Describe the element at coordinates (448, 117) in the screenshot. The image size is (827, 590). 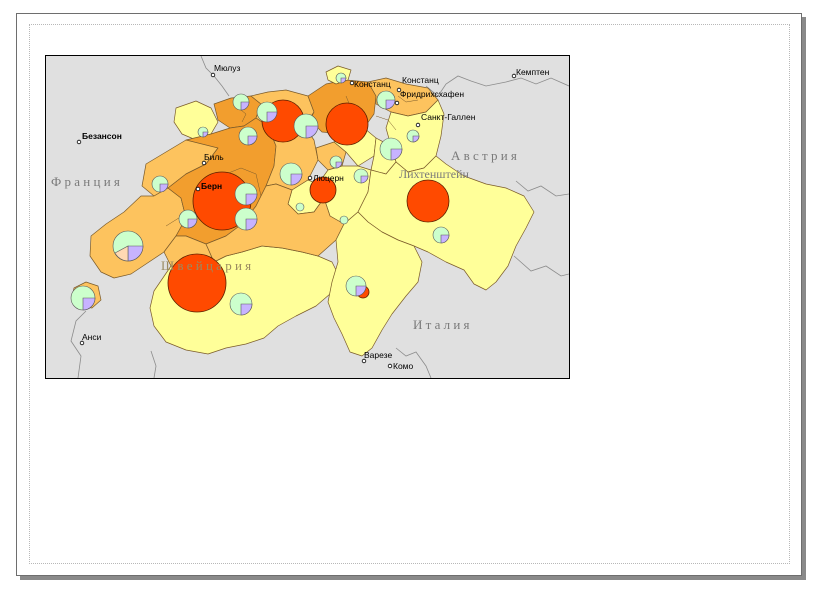
I see `city-label-st-gallen: Санкт-Галлен` at that location.